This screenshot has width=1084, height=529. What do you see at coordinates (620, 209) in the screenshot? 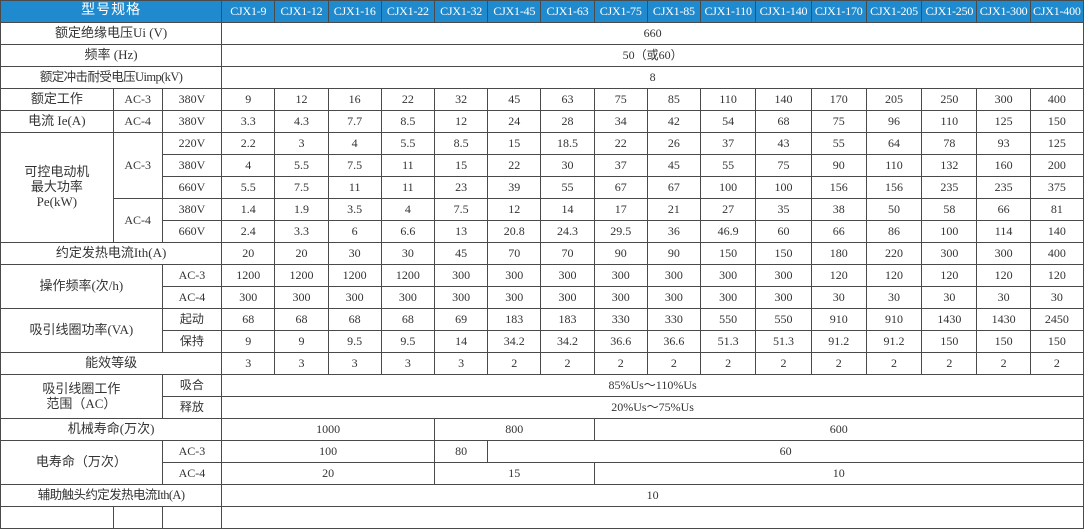
I see `motor-power-ac4-380-7: 17` at bounding box center [620, 209].